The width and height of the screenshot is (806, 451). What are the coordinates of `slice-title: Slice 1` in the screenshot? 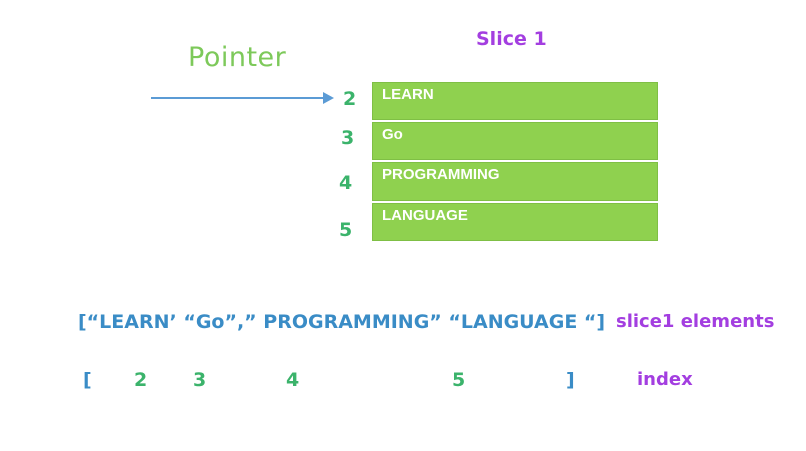 It's located at (511, 39).